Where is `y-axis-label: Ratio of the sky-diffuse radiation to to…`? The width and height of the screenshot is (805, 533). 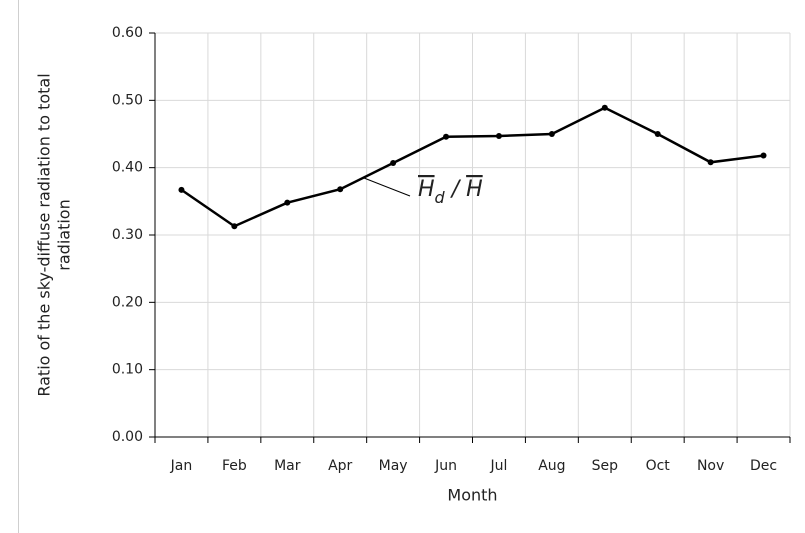 y-axis-label: Ratio of the sky-diffuse radiation to to… is located at coordinates (44, 234).